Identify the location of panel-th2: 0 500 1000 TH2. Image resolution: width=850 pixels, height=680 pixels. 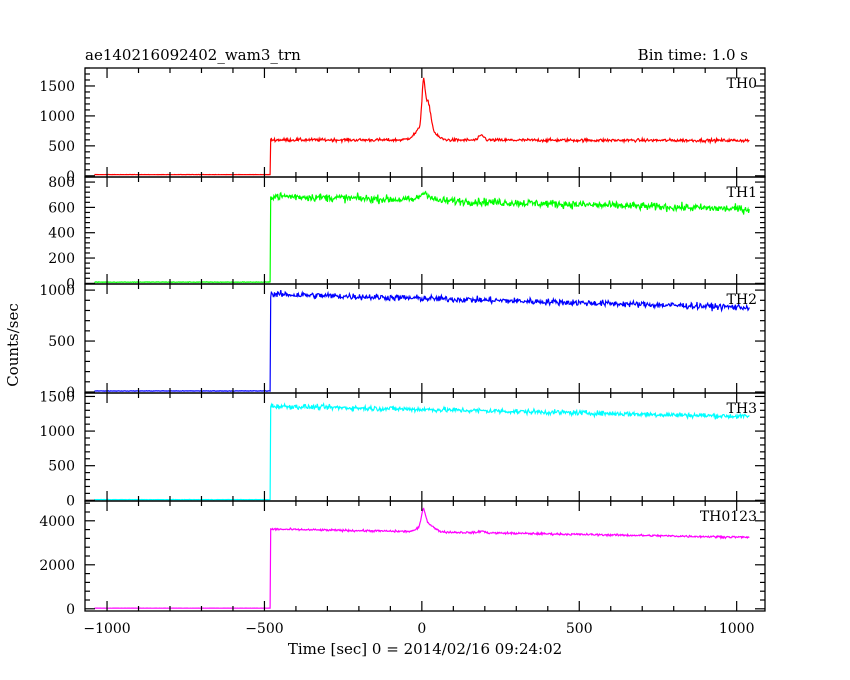
(402, 342).